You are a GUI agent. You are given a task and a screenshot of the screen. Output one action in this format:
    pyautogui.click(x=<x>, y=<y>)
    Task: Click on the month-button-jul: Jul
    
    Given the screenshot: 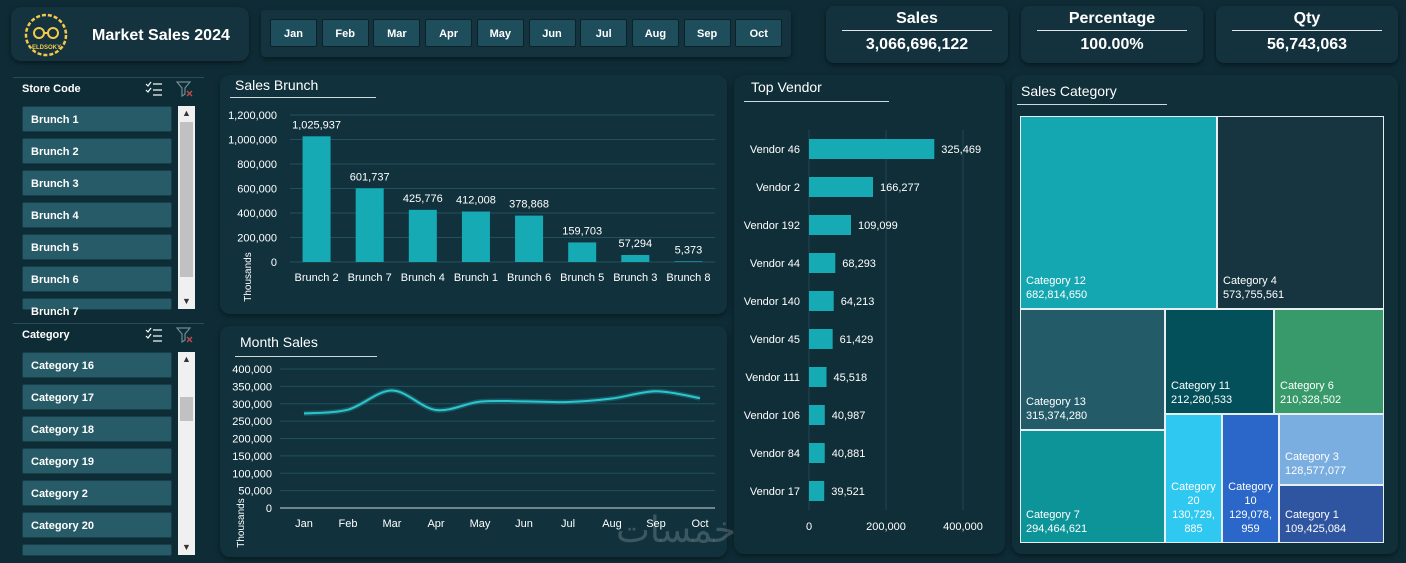 What is the action you would take?
    pyautogui.click(x=604, y=33)
    